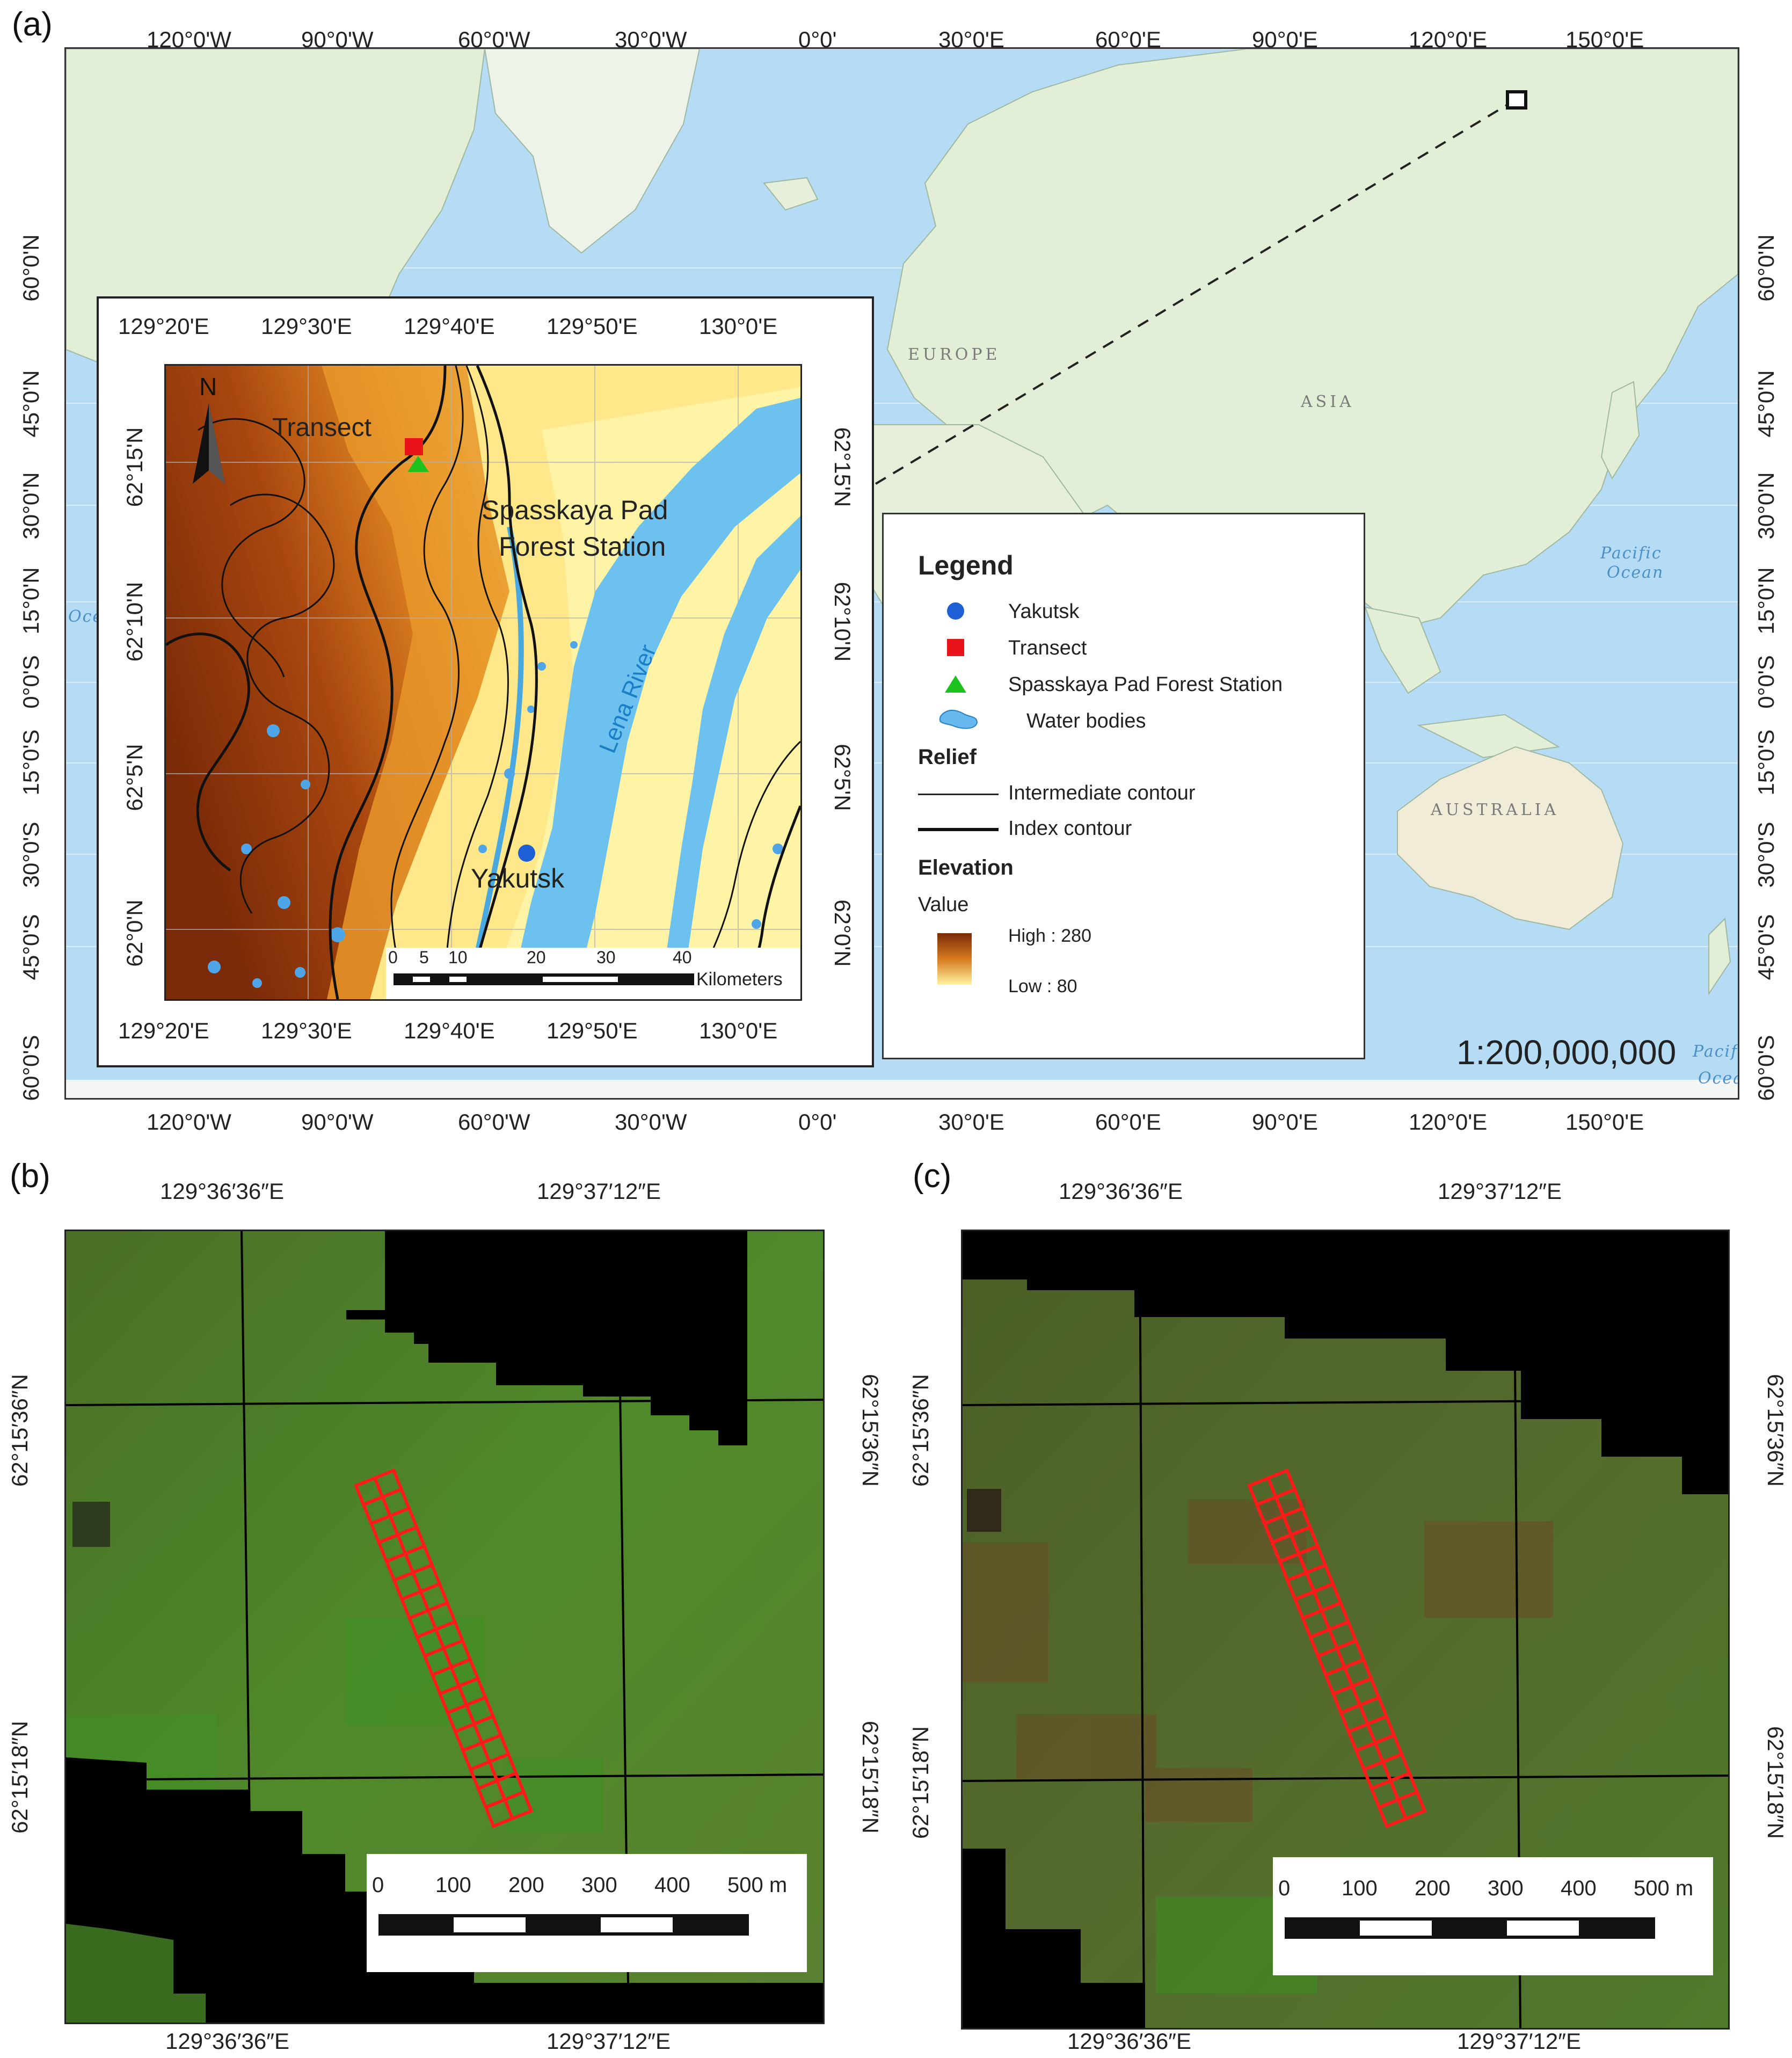 The width and height of the screenshot is (1792, 2058). What do you see at coordinates (682, 957) in the screenshot?
I see `inset-scale-tick: 40` at bounding box center [682, 957].